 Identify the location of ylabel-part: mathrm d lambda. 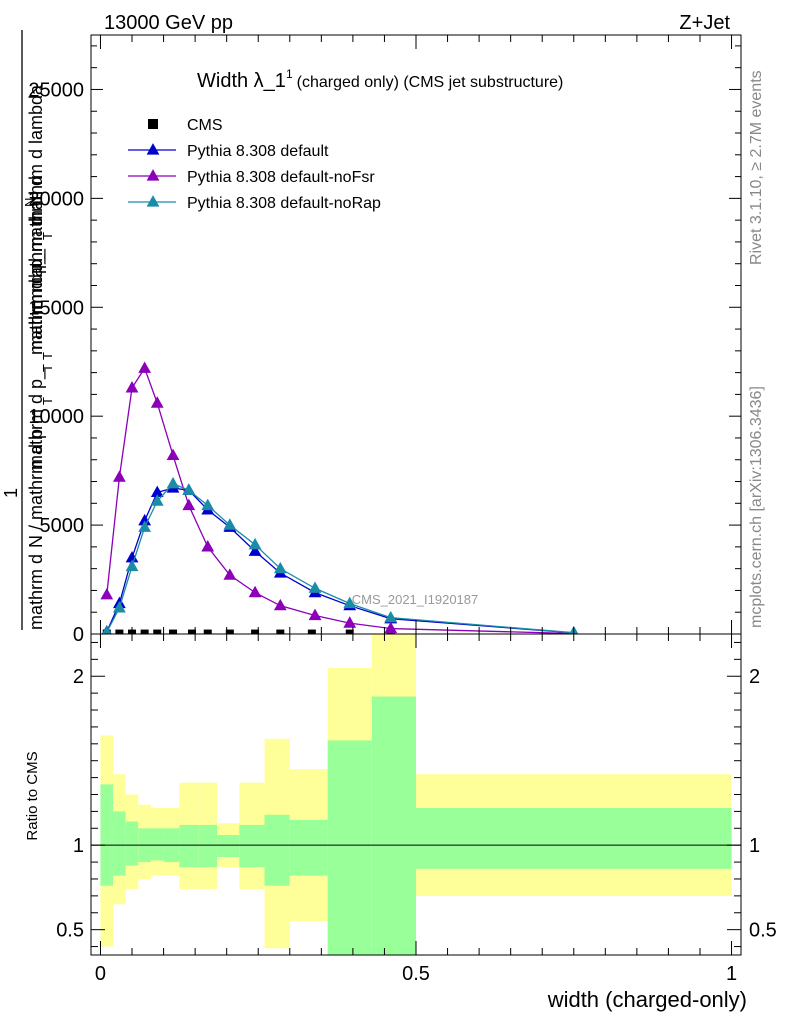
(36, 154).